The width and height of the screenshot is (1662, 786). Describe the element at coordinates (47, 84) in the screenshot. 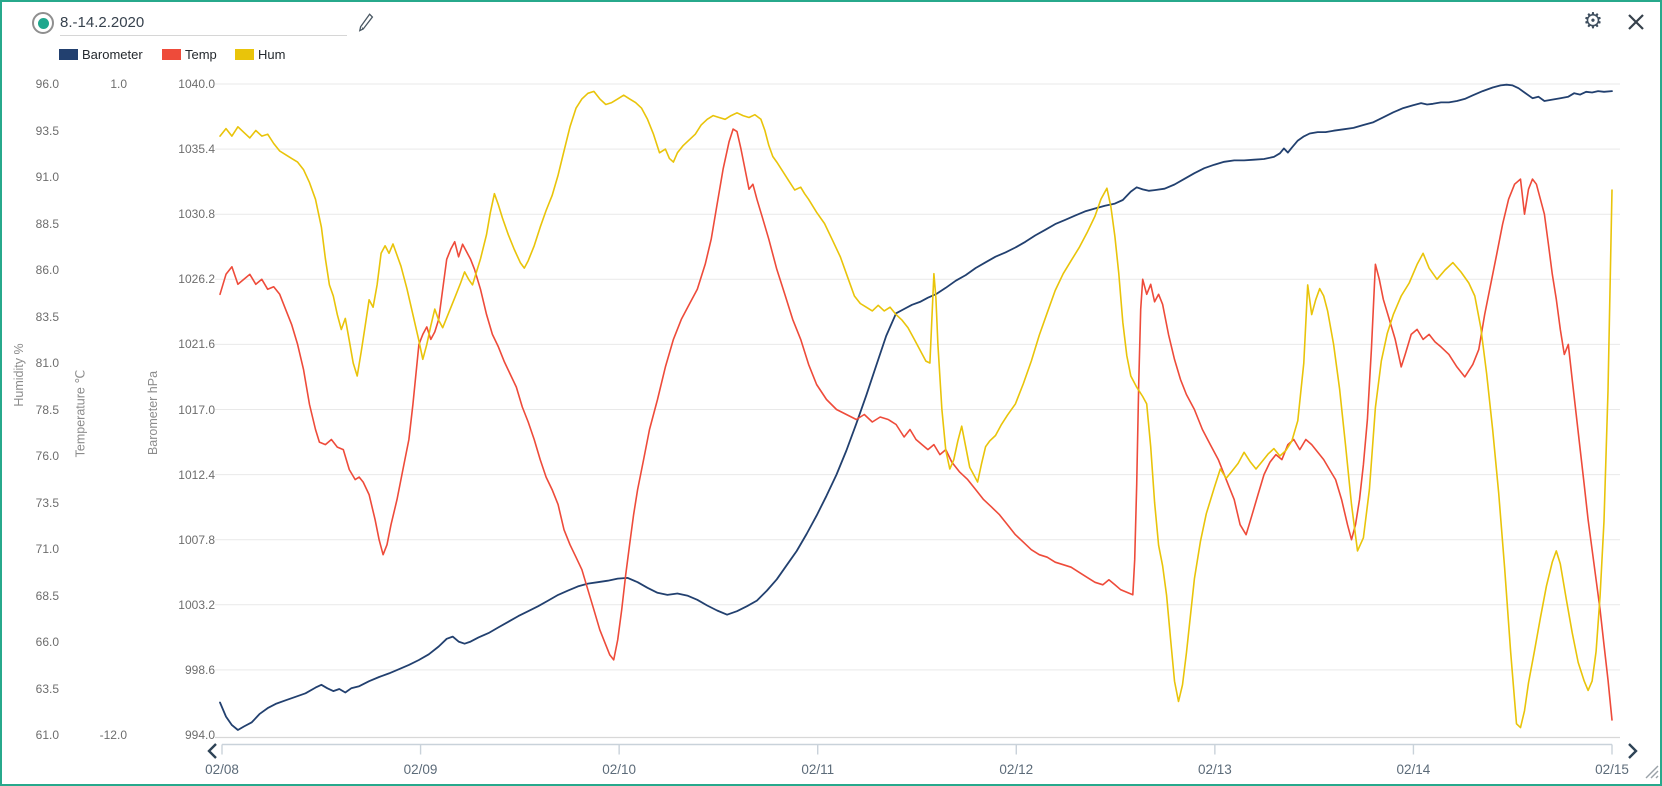

I see `y-tick-label-humidity: 96.0` at that location.